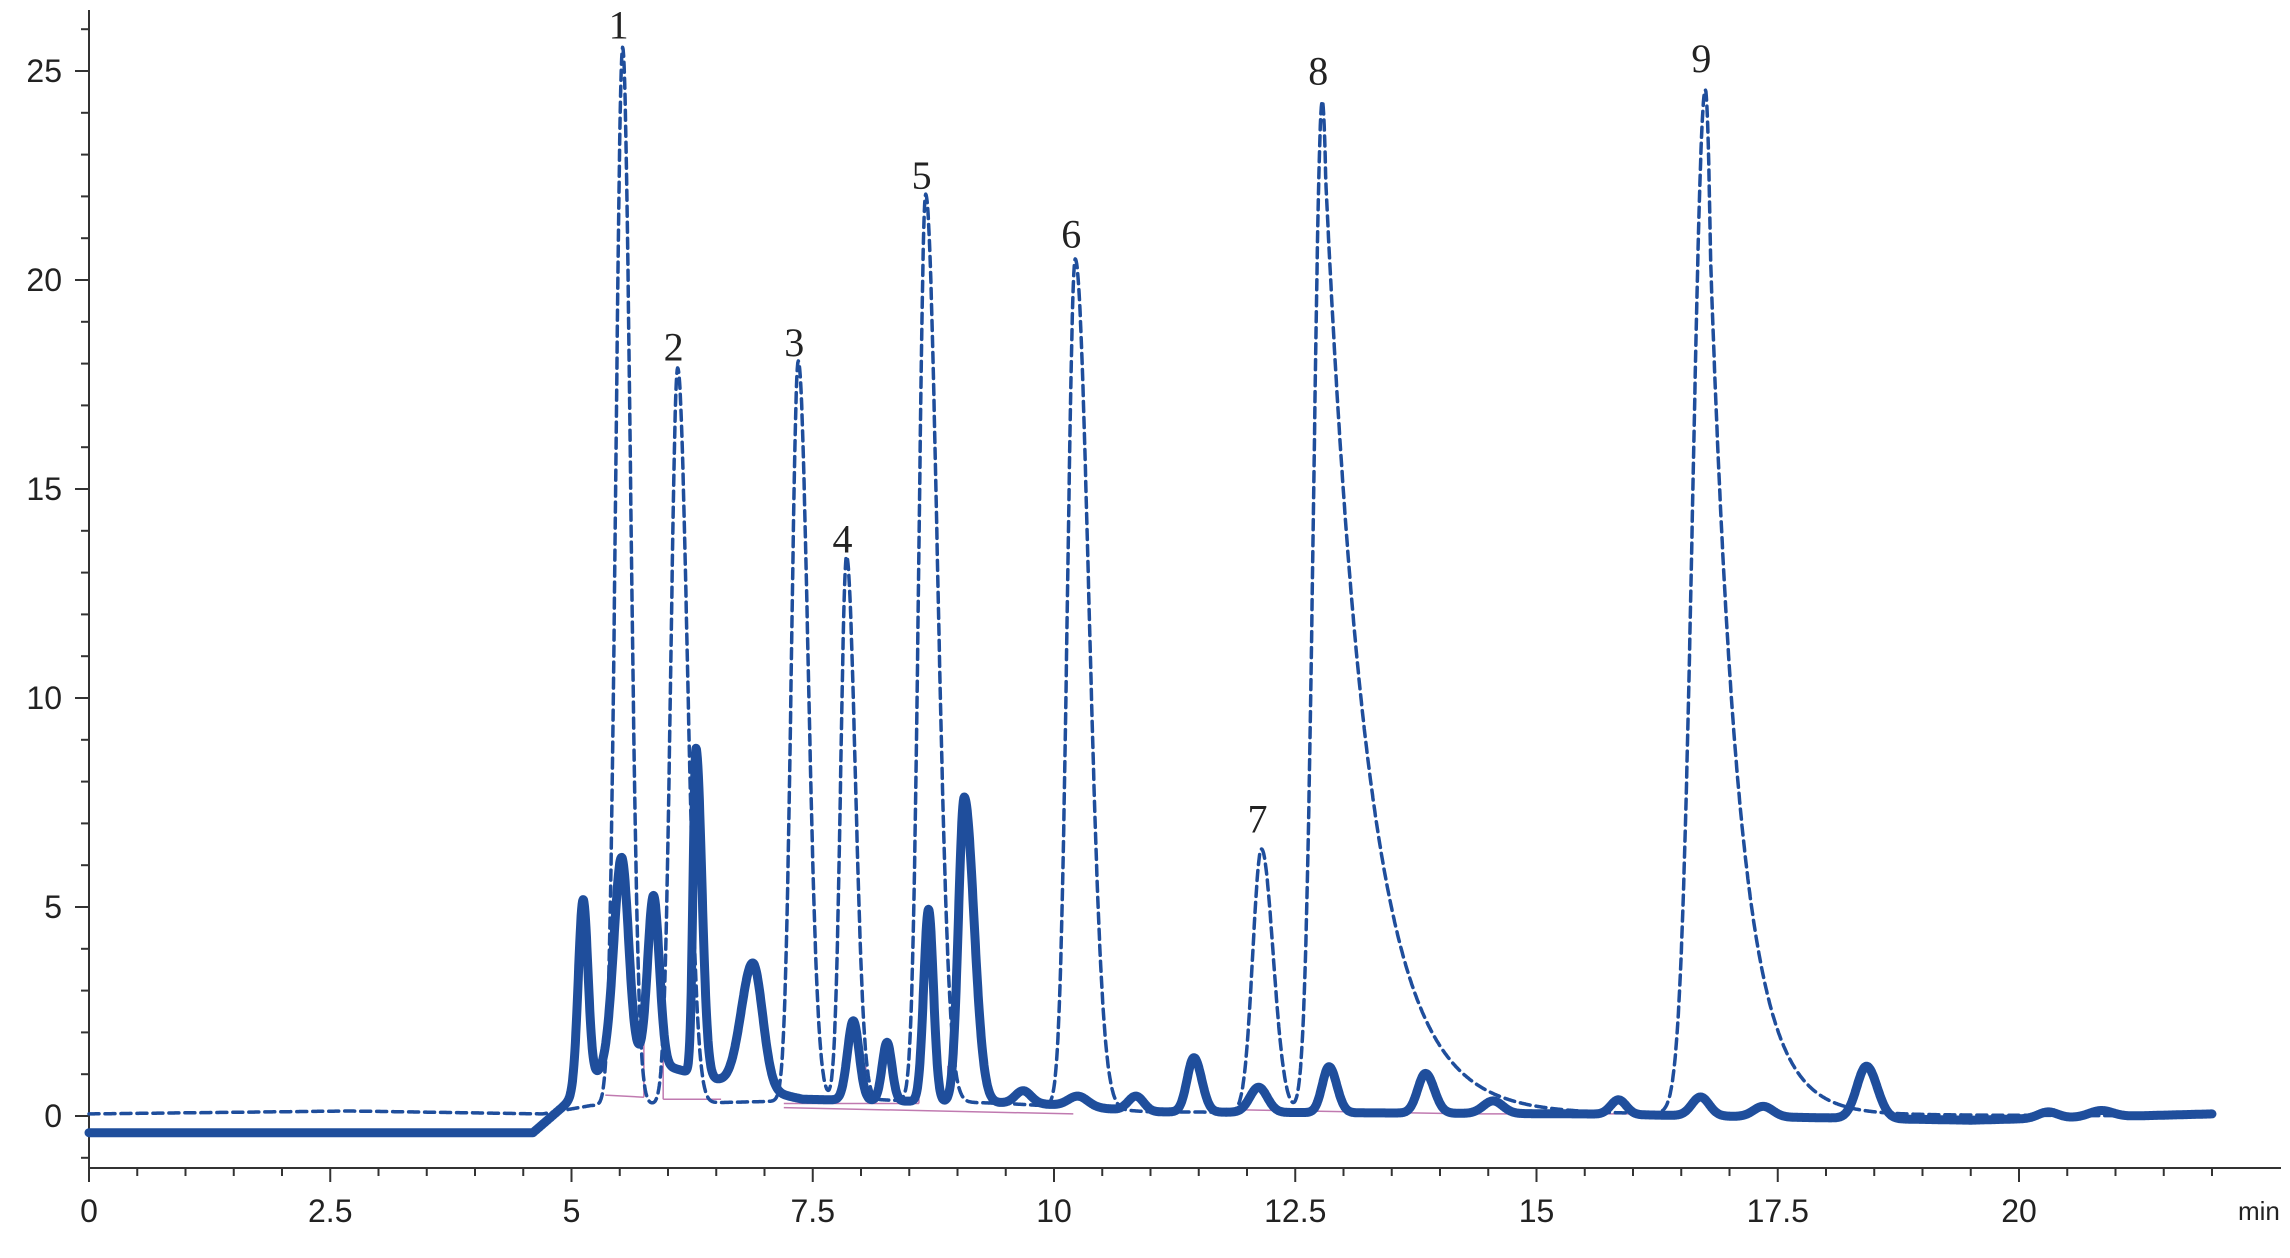 Image resolution: width=2290 pixels, height=1258 pixels. Describe the element at coordinates (330, 1211) in the screenshot. I see `x-tick-label: 2.5` at that location.